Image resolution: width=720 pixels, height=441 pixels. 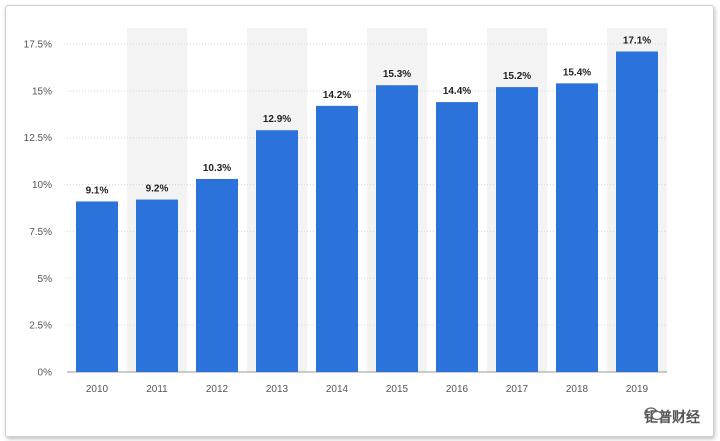 What do you see at coordinates (653, 414) in the screenshot?
I see `wechat-icon` at bounding box center [653, 414].